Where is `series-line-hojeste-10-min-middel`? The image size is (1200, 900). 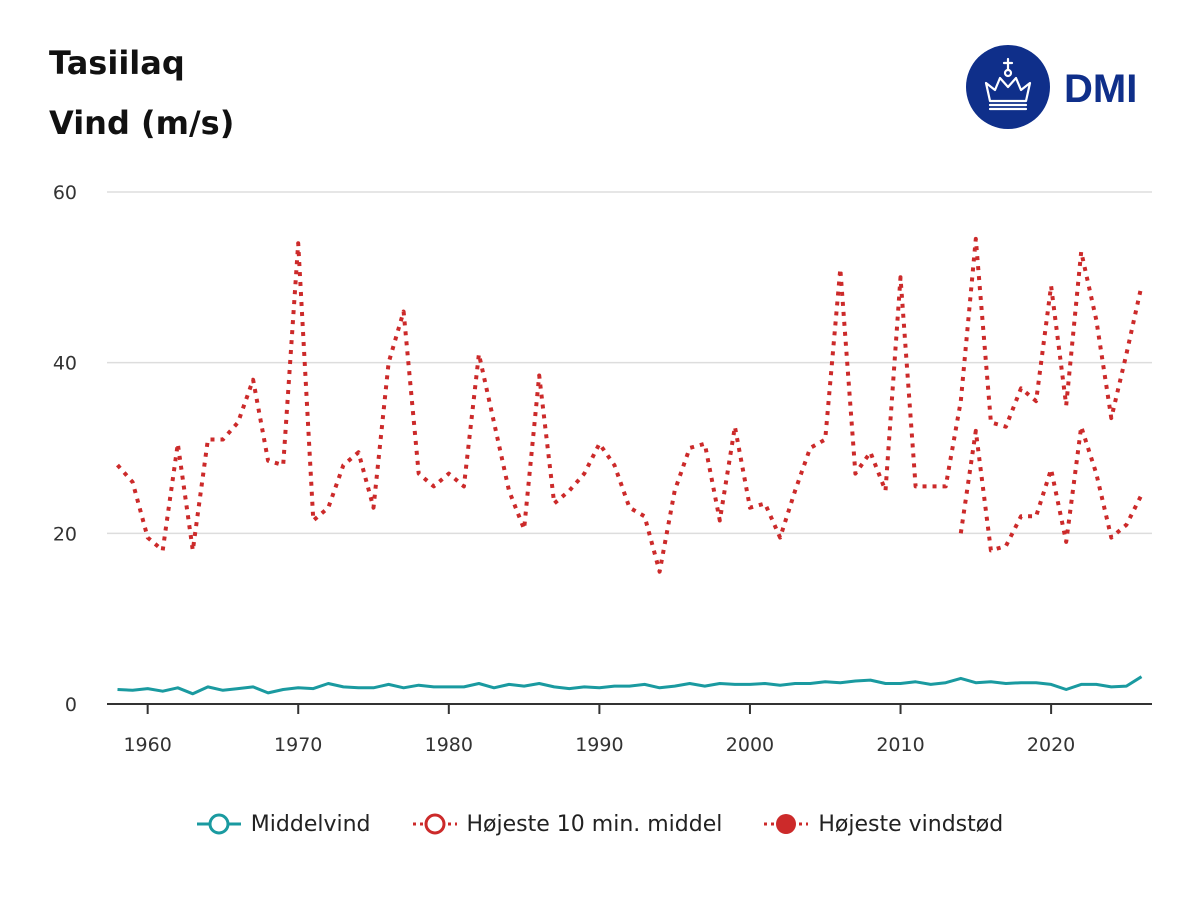 series-line-hojeste-10-min-middel is located at coordinates (1051, 488).